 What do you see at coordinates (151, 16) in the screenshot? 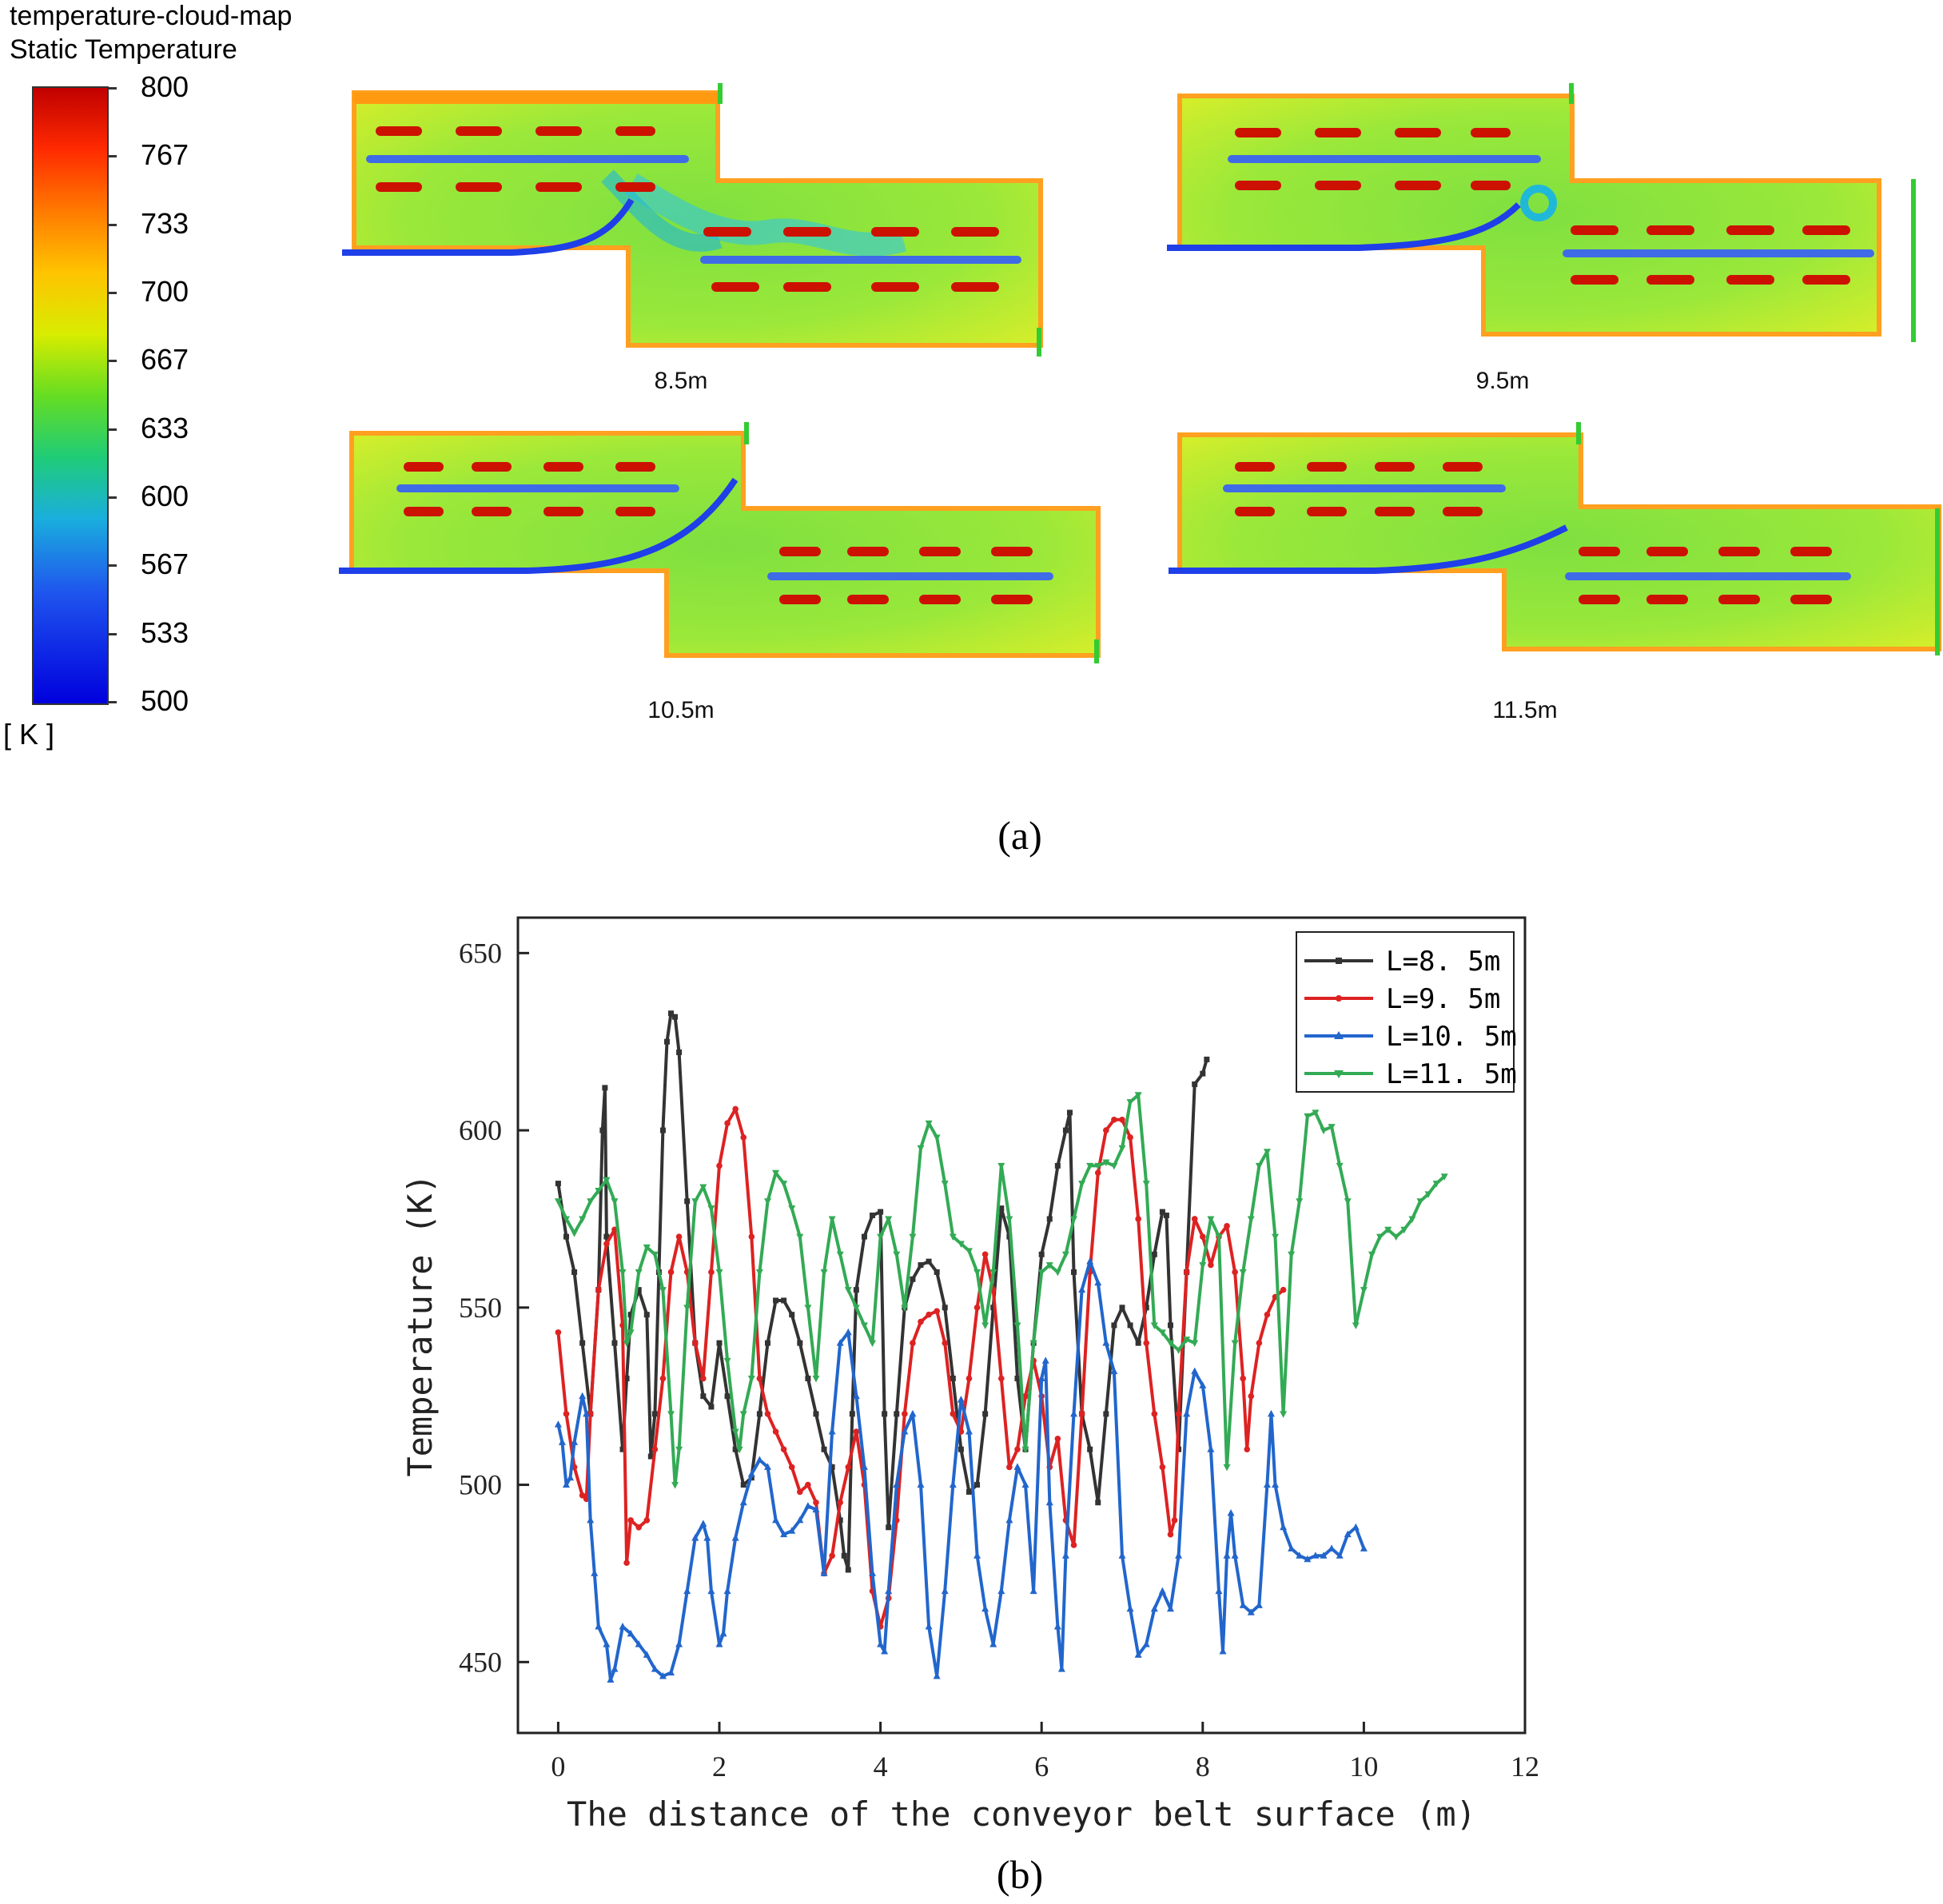
I see `colorbar-title: temperature-cloud-map` at bounding box center [151, 16].